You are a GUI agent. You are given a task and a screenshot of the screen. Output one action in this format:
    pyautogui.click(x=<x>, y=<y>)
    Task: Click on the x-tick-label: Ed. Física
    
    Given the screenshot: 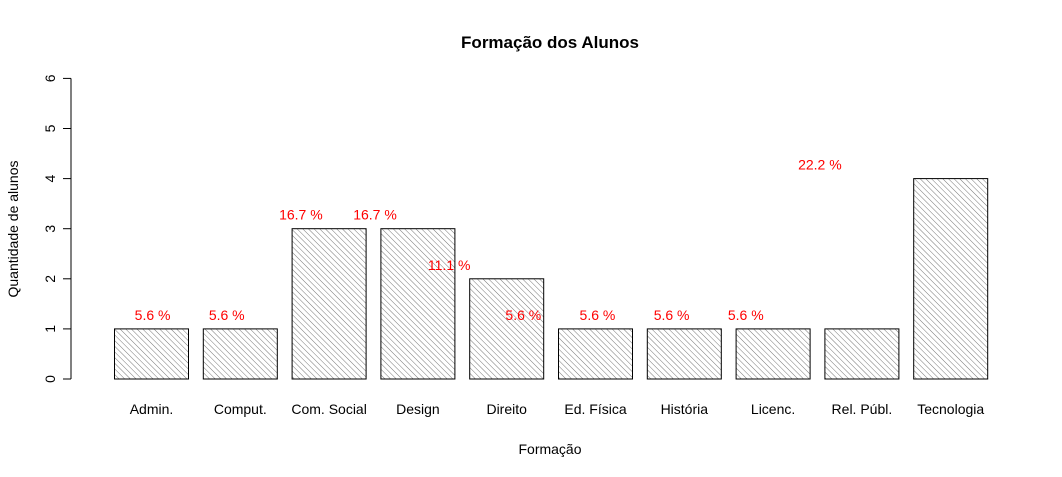 What is the action you would take?
    pyautogui.click(x=595, y=409)
    